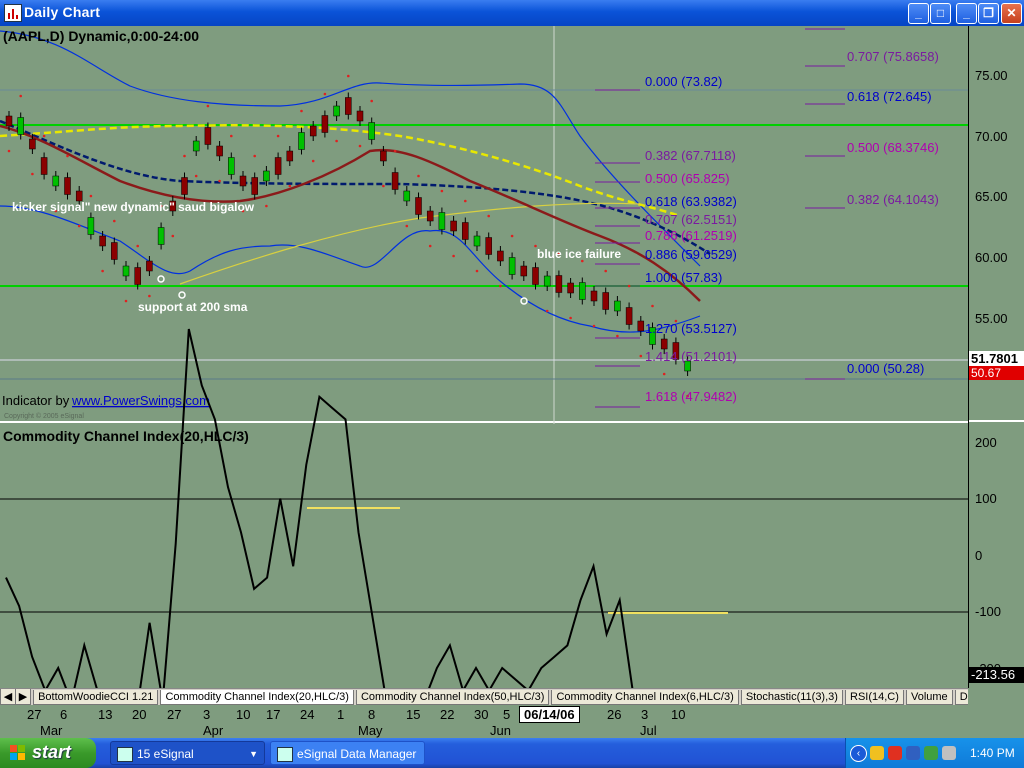  I want to click on fib-label: 0.618 (63.9382), so click(691, 201).